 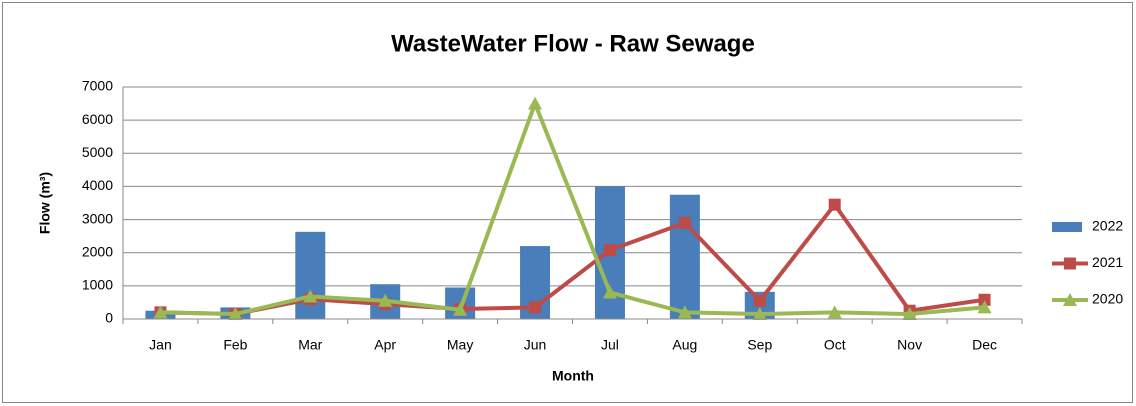 I want to click on legend-label: 2022, so click(x=1107, y=226).